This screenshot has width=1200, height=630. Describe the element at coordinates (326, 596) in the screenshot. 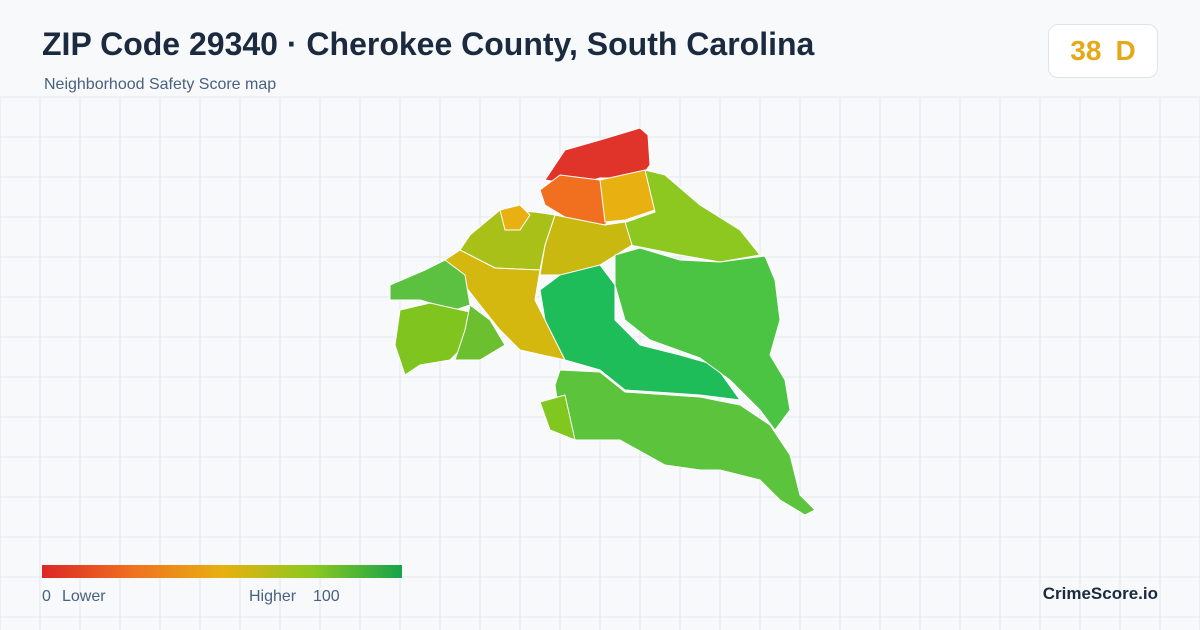

I see `legend-max: 100` at that location.